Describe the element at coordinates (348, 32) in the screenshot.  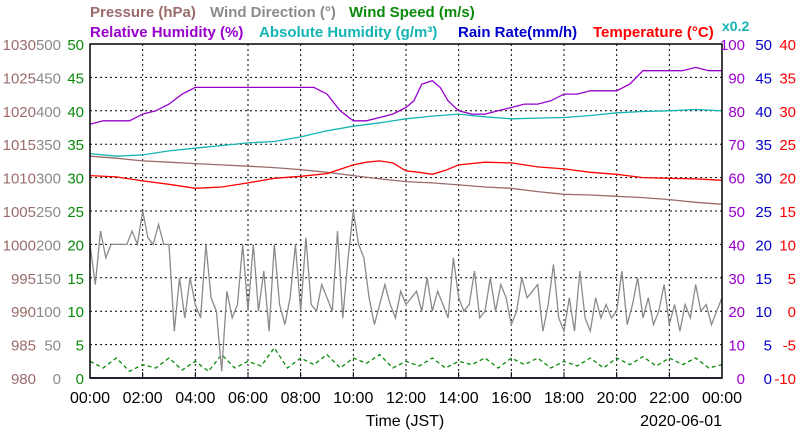
I see `legend-entry: Absolute Humidity (g/m³)` at that location.